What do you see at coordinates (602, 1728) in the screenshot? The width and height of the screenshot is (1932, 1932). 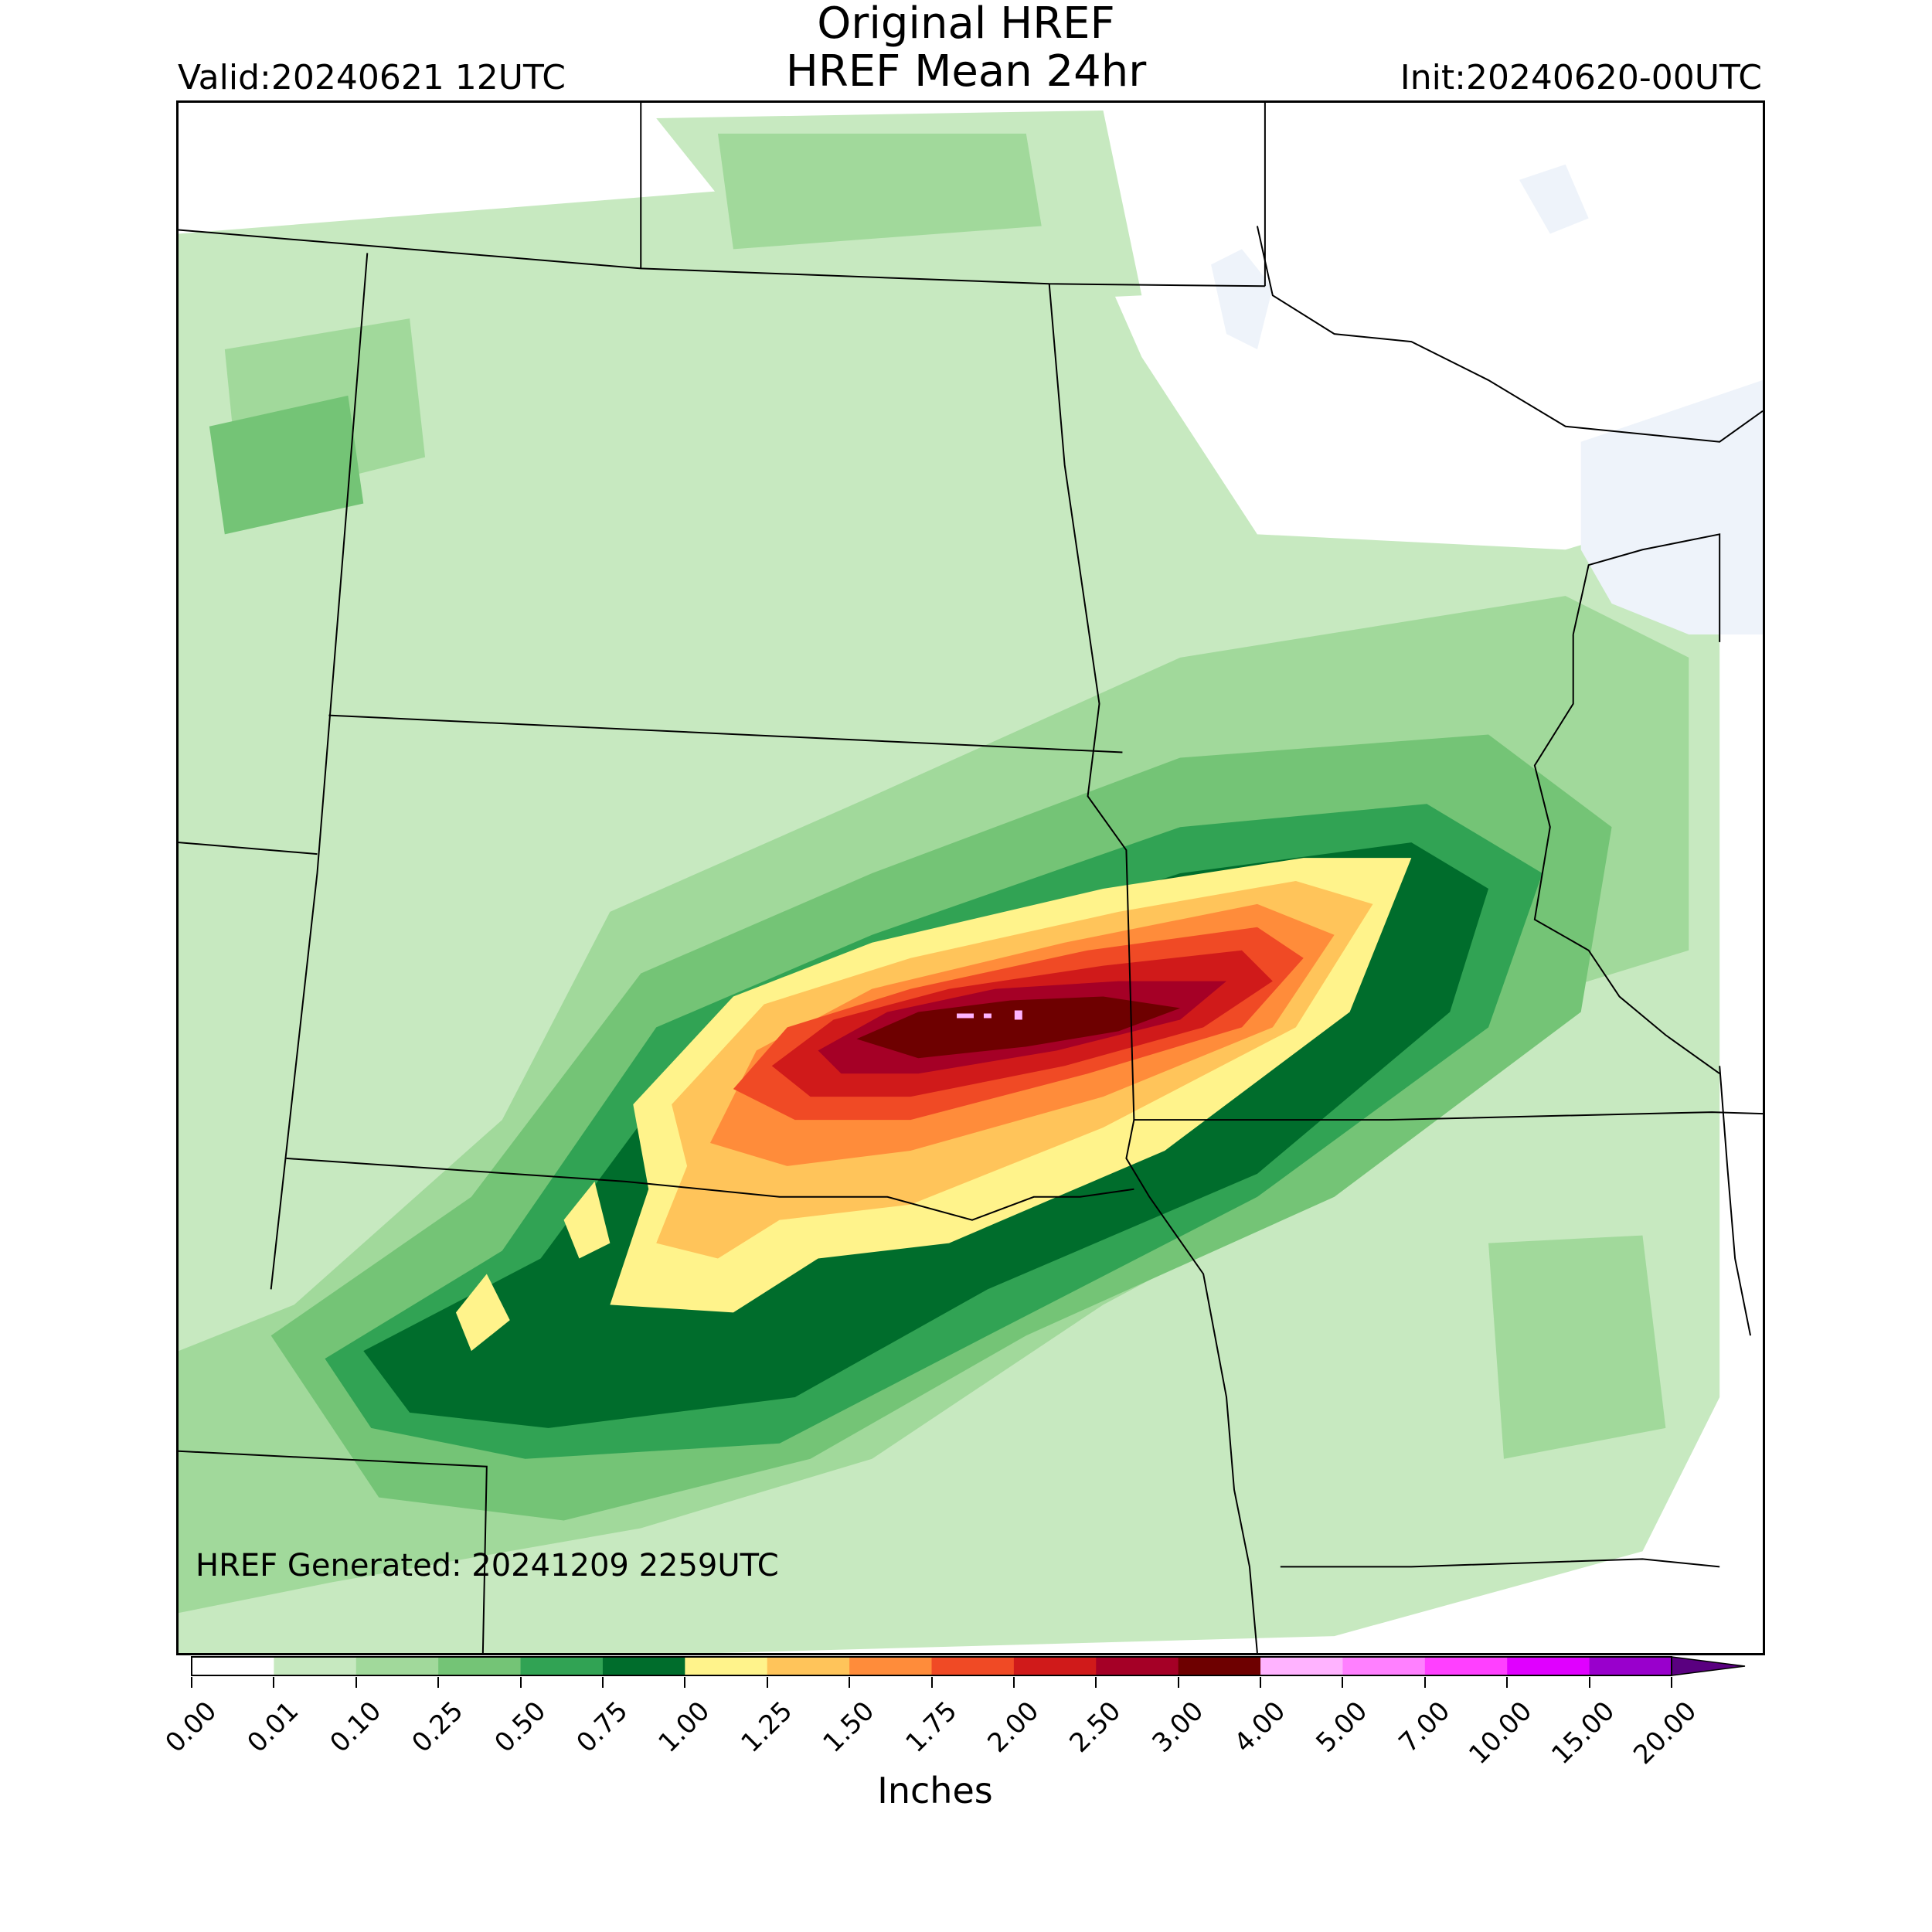 I see `colorbar-tick-label: 0.75` at bounding box center [602, 1728].